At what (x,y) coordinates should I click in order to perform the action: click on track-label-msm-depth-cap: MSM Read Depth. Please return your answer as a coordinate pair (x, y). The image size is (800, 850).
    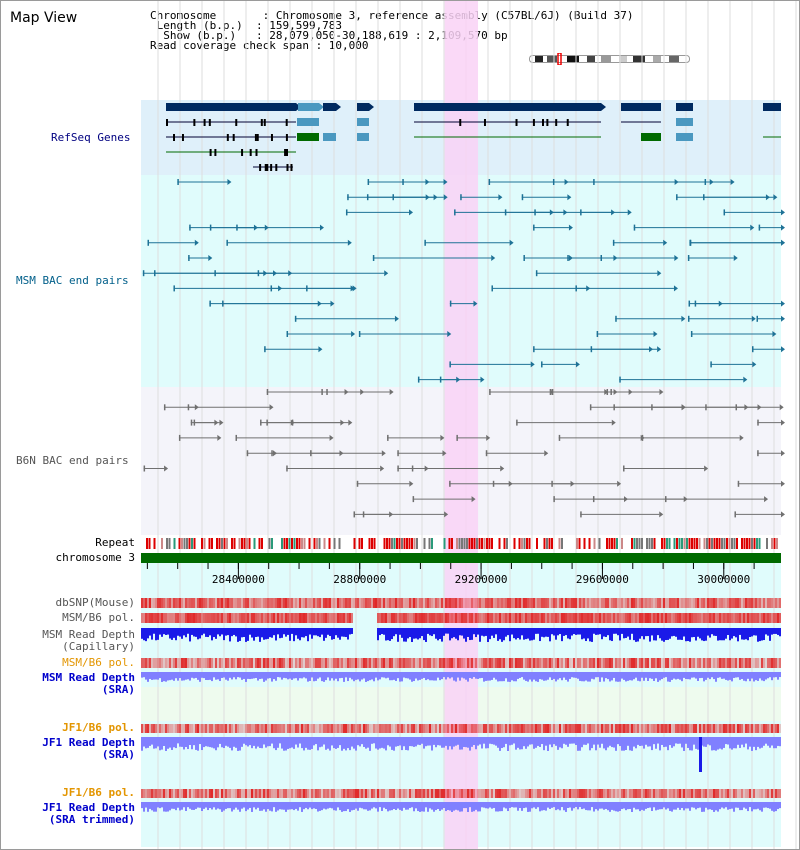
    Looking at the image, I should click on (88, 634).